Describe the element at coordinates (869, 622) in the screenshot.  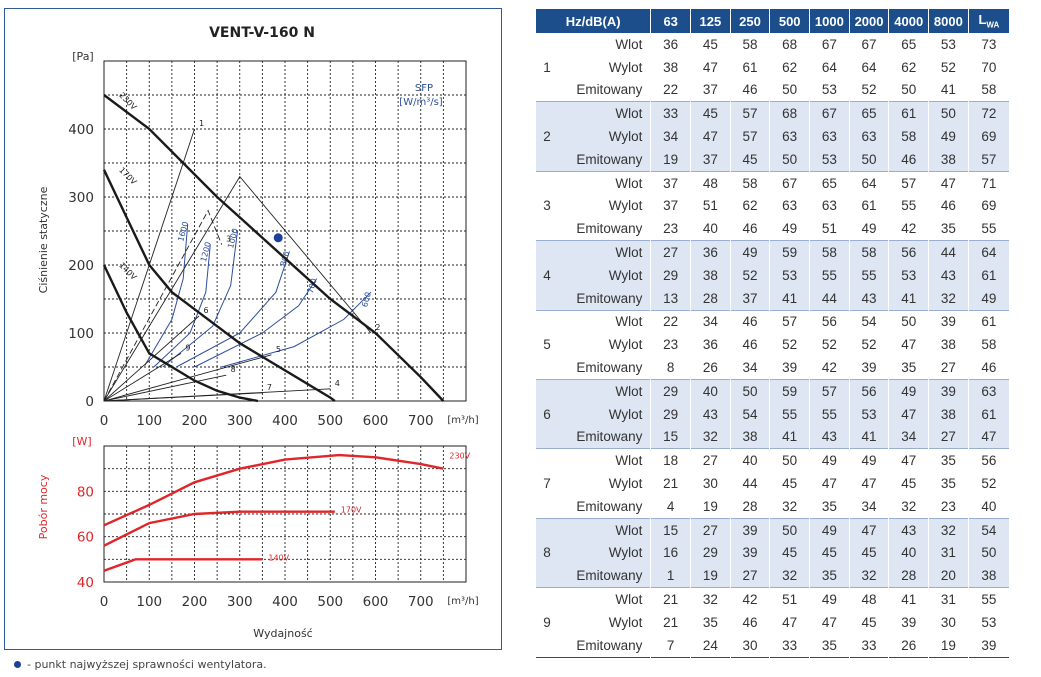
I see `table-cell: 45` at that location.